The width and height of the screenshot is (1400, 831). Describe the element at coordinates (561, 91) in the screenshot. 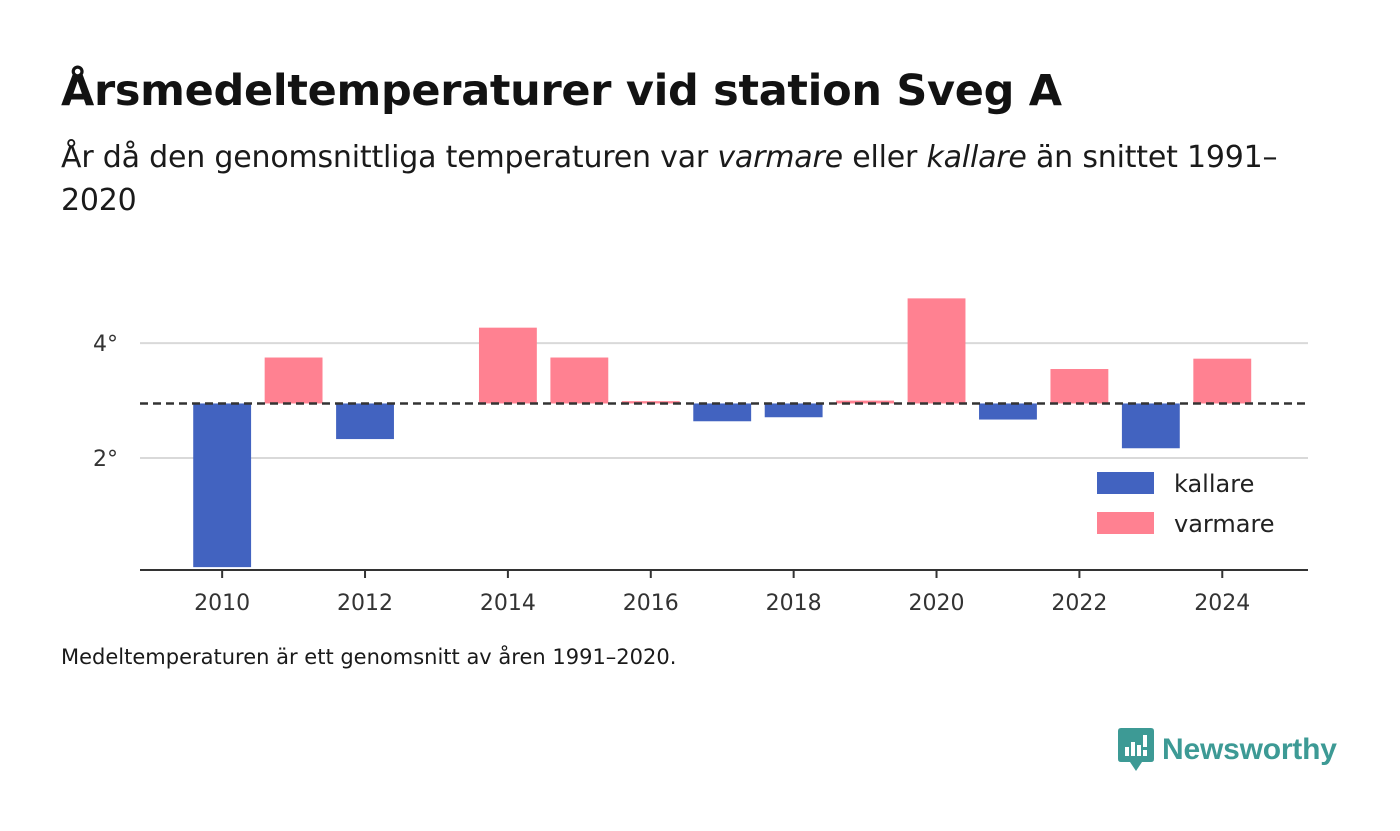

I see `chart-title: Årsmedeltemperaturer vid station Sveg A` at that location.